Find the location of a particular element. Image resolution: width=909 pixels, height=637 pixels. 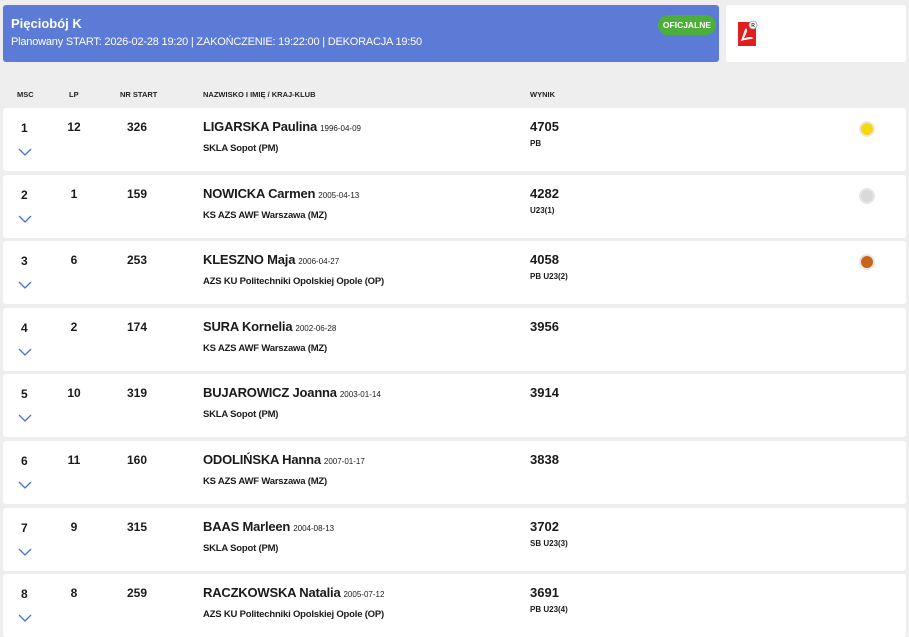

start-number: 315 is located at coordinates (137, 526).